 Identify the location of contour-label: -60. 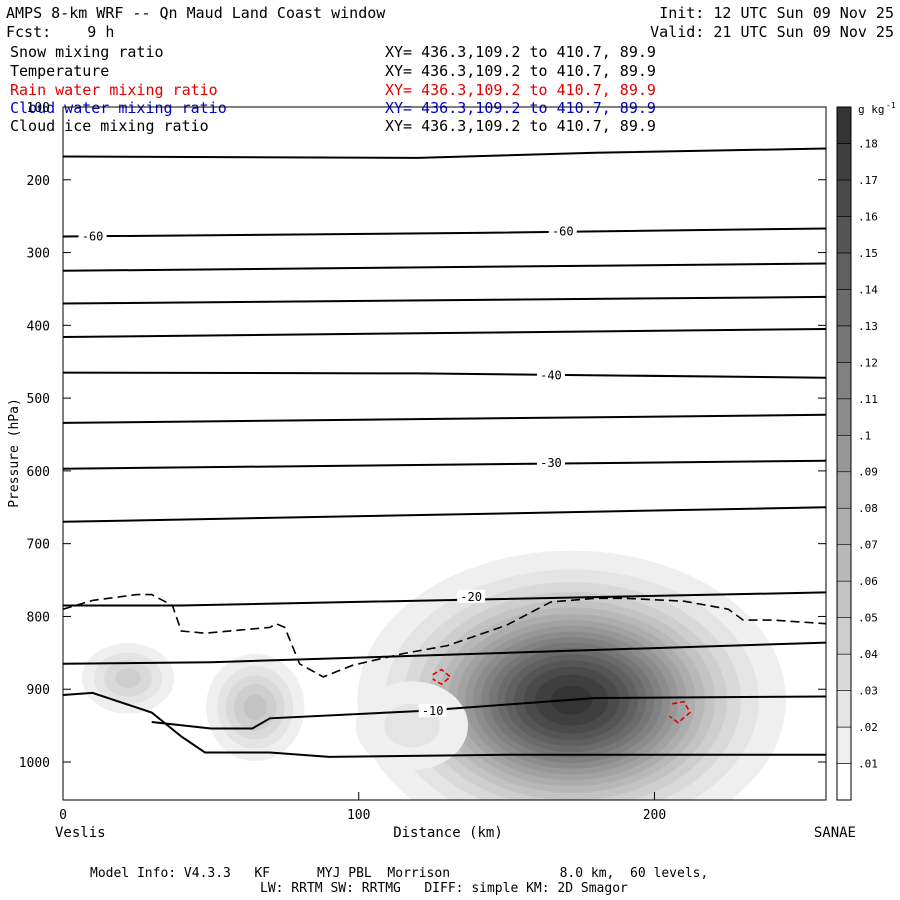
(563, 231).